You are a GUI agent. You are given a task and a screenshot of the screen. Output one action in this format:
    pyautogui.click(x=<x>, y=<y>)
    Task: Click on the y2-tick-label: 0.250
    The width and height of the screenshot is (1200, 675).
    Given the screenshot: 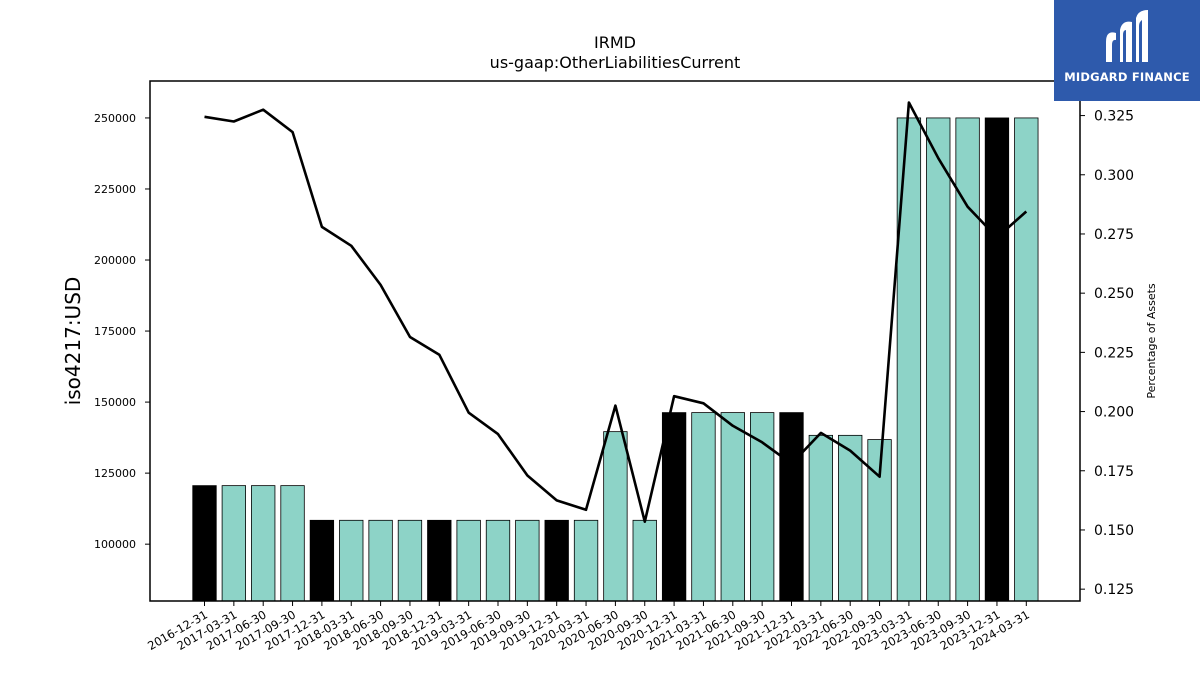 What is the action you would take?
    pyautogui.click(x=1114, y=294)
    